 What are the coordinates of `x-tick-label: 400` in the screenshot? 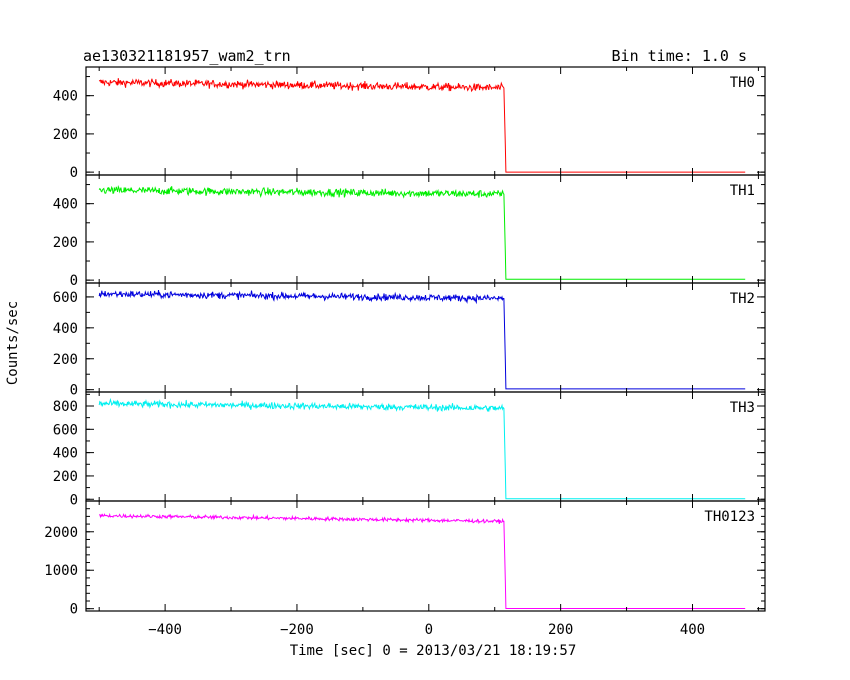 It's located at (692, 630).